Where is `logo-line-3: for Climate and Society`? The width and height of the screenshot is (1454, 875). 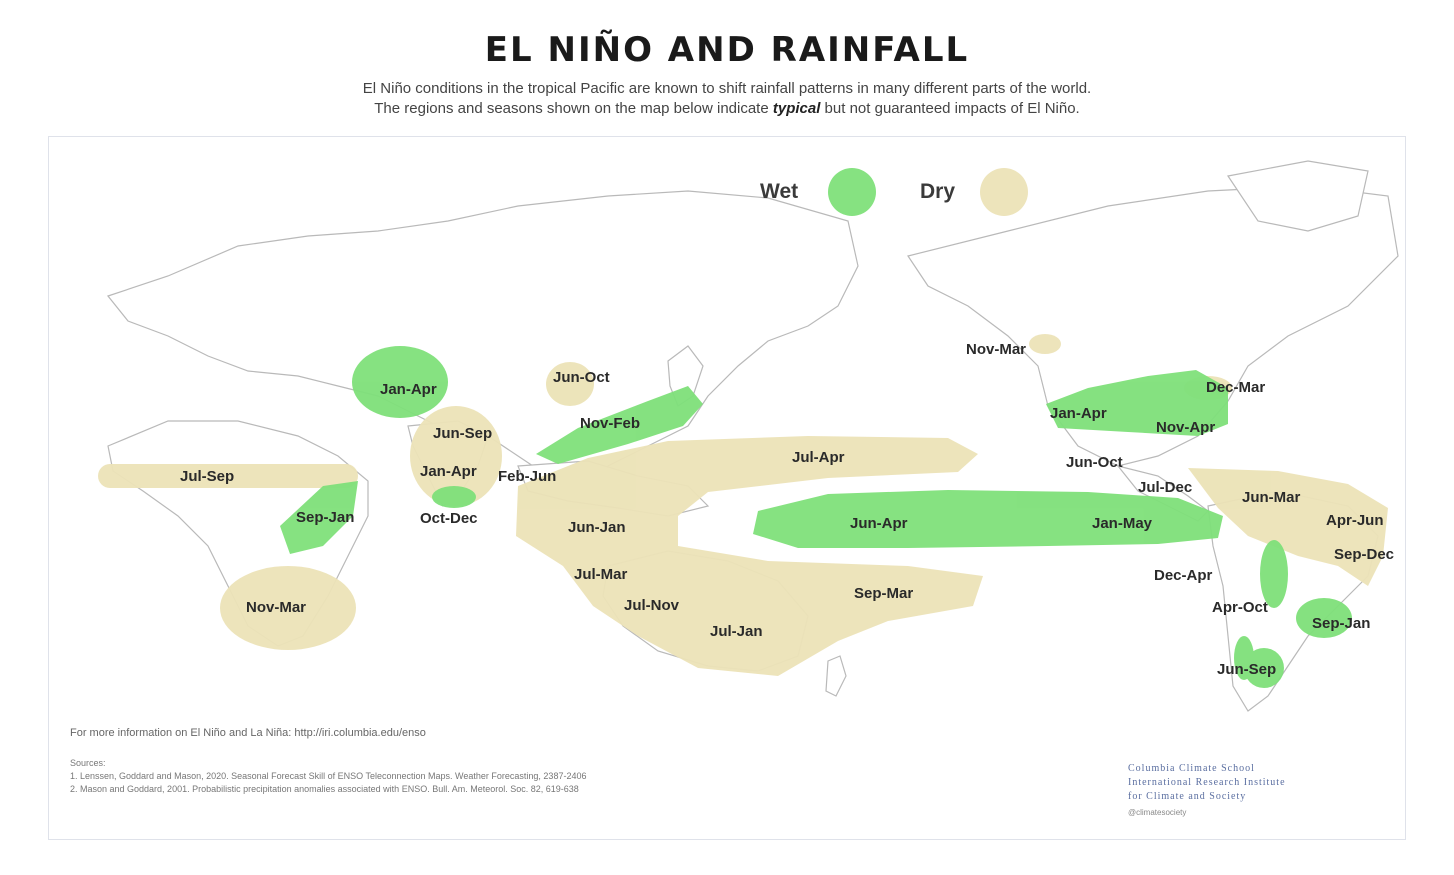
logo-line-3: for Climate and Society is located at coordinates (1187, 796).